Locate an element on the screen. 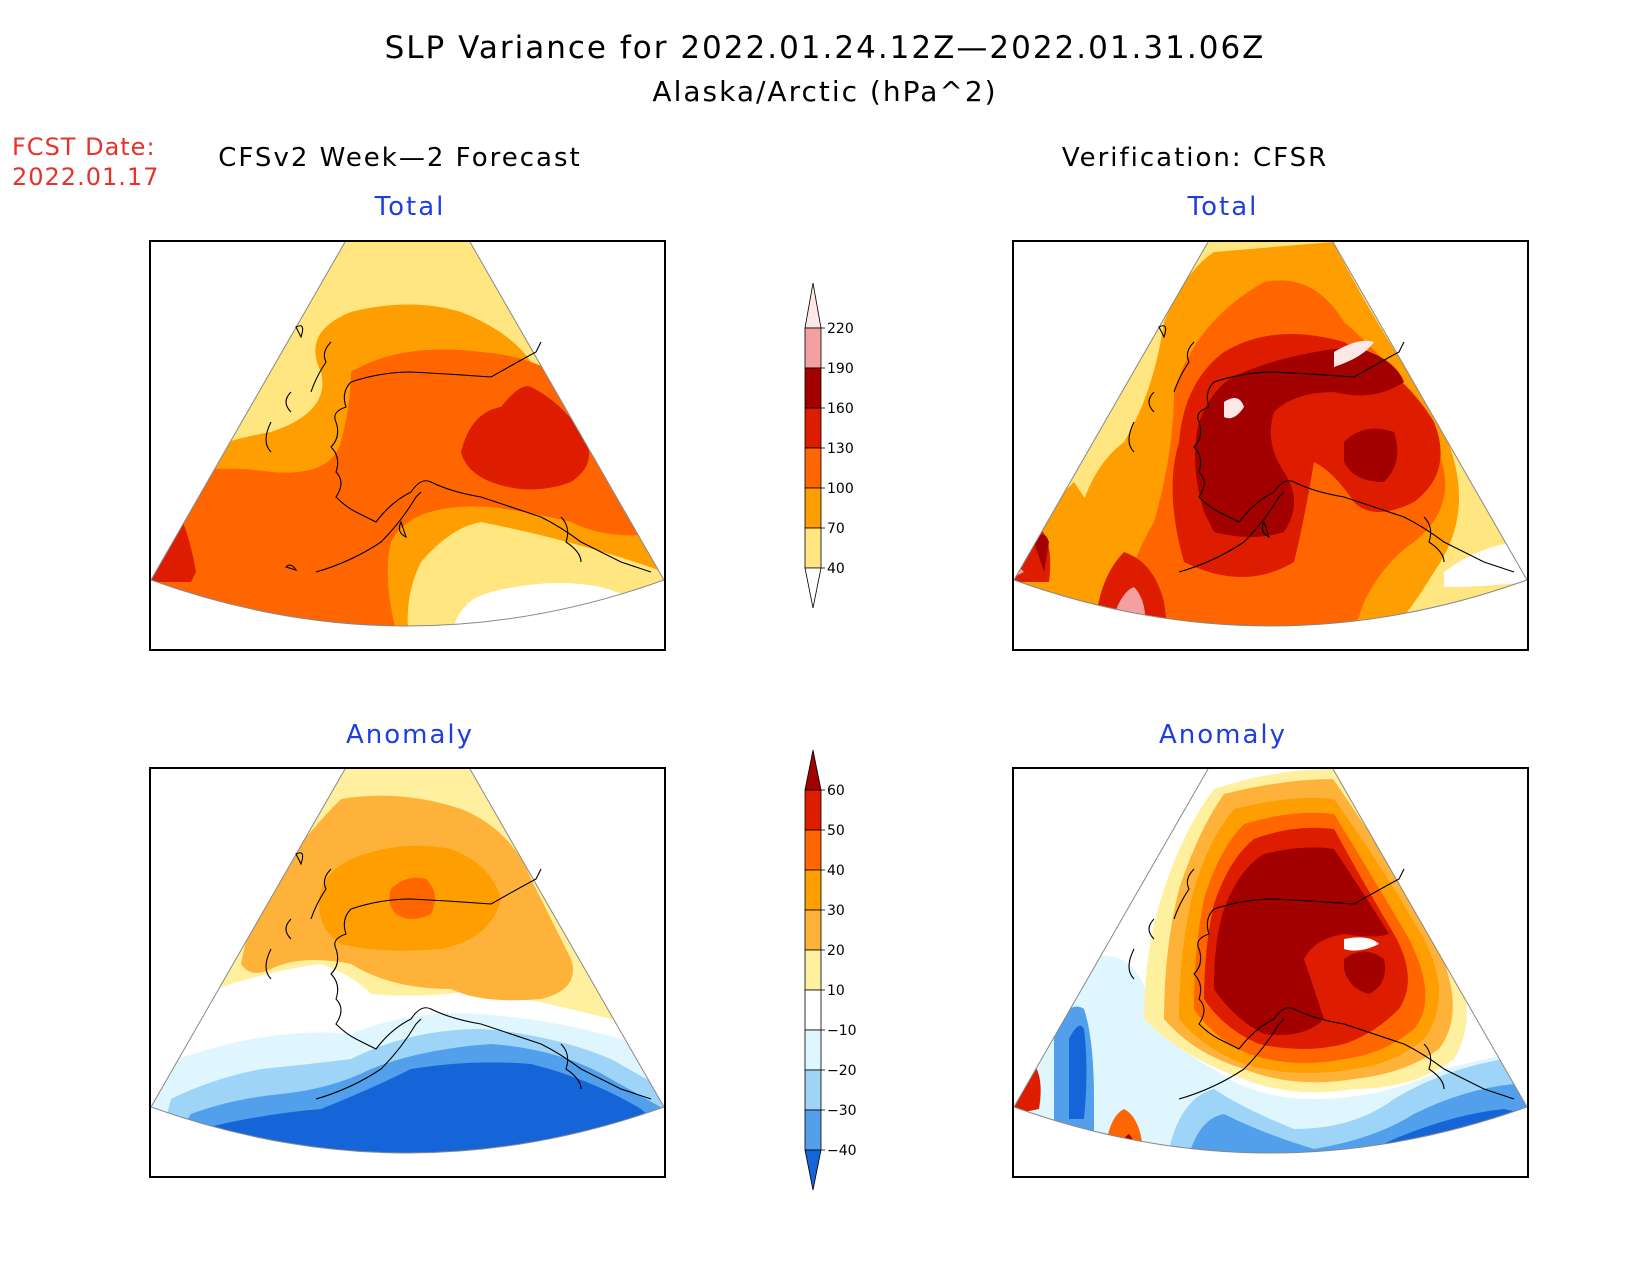  column-header-forecast: CFSv2 Week—2 Forecast is located at coordinates (400, 158).